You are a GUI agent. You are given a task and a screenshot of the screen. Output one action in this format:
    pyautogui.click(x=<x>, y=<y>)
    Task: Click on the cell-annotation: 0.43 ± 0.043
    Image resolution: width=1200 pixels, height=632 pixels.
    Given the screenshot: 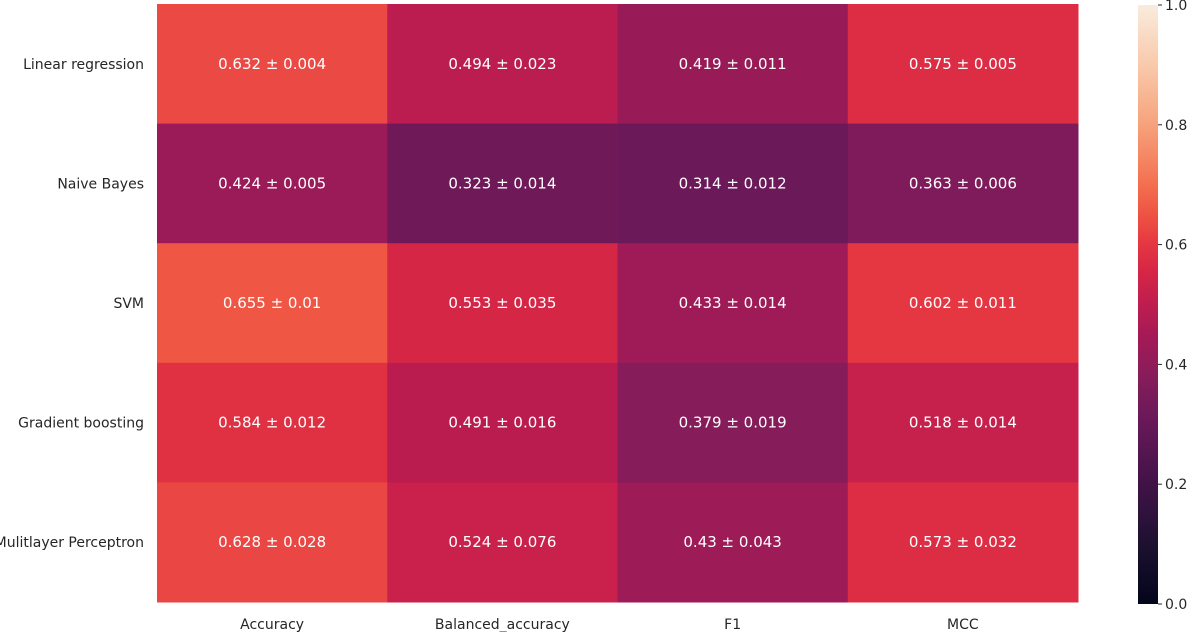 What is the action you would take?
    pyautogui.click(x=732, y=542)
    